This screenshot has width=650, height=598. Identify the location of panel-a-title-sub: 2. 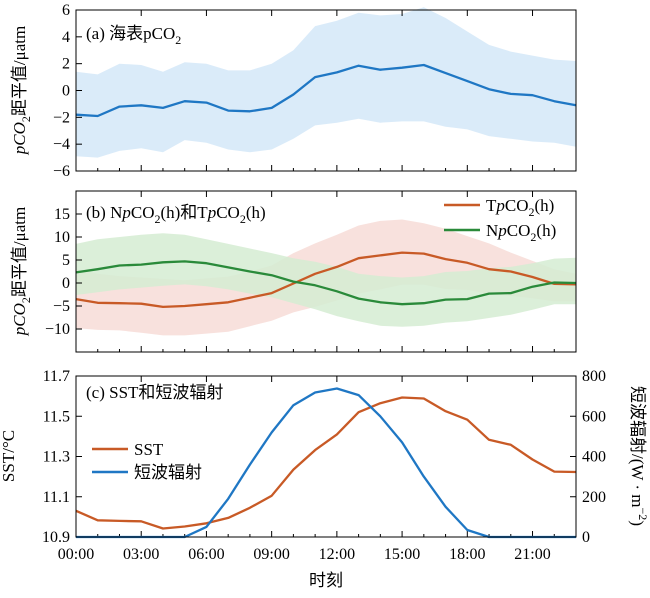
(178, 40).